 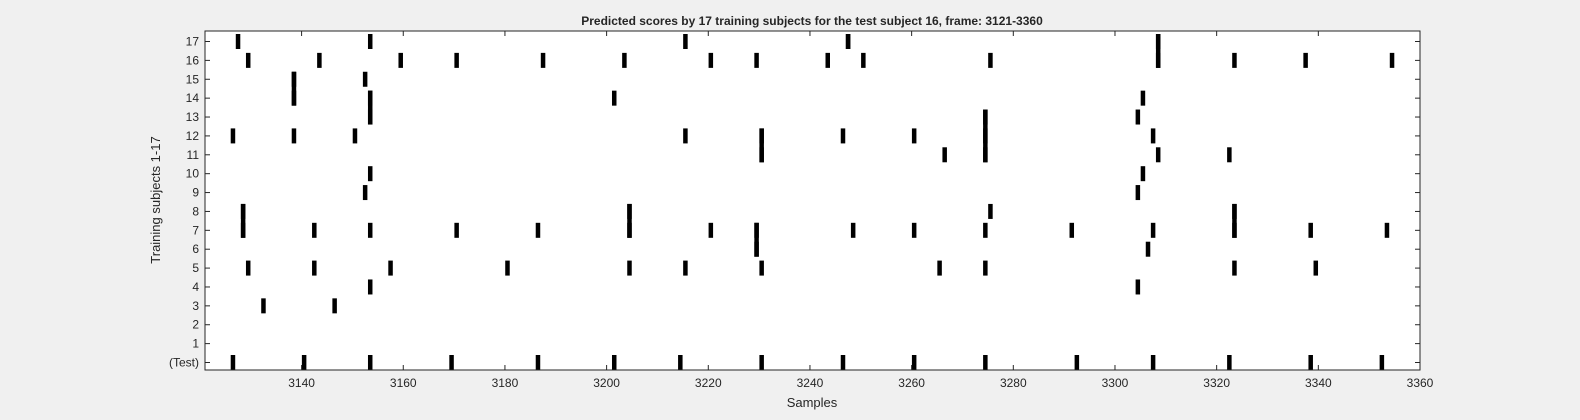 What do you see at coordinates (1216, 383) in the screenshot?
I see `x-tick-label: 3320` at bounding box center [1216, 383].